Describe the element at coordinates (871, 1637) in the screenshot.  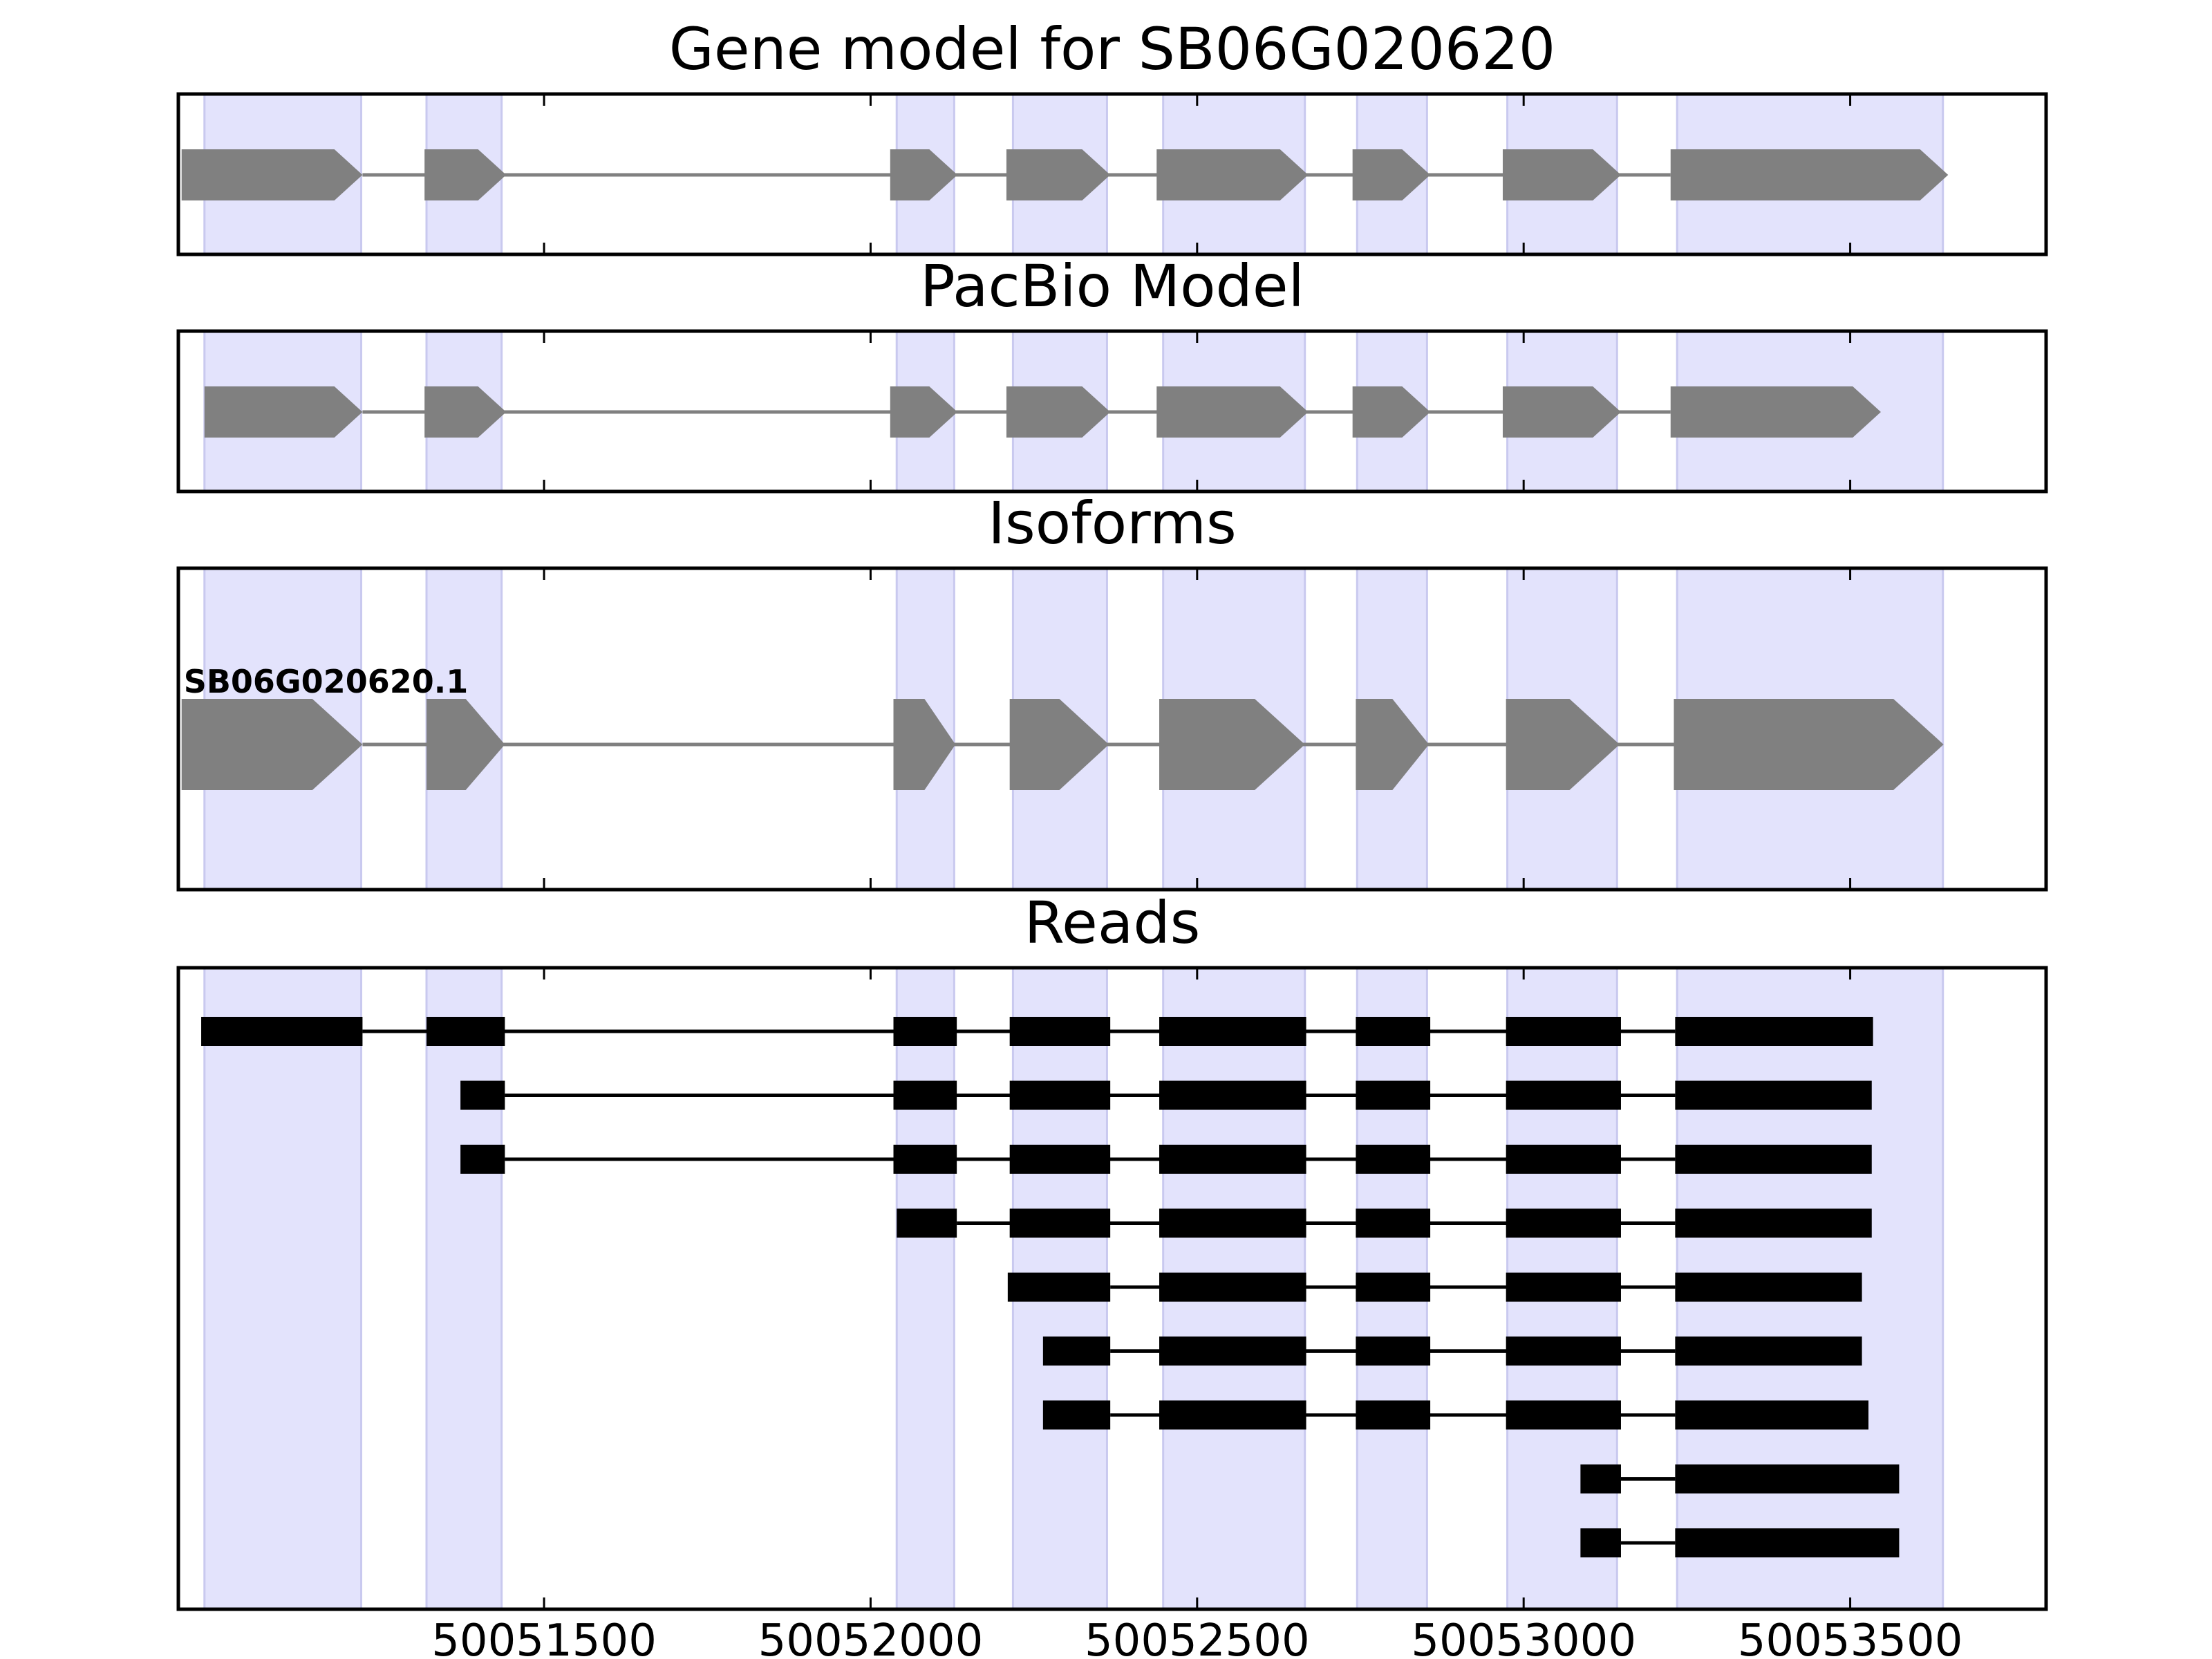
I see `x-tick-label: 50052000` at that location.